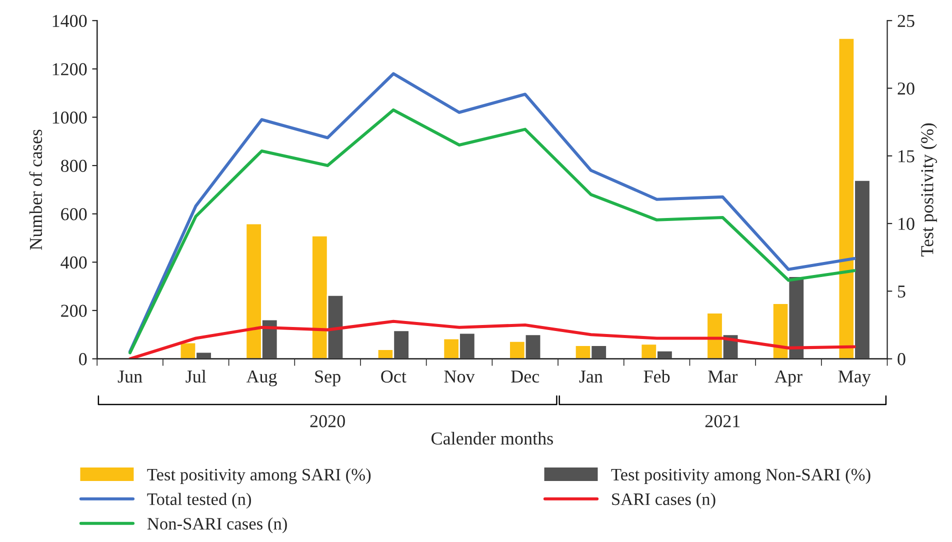 This screenshot has height=542, width=952. I want to click on x-tick-label: Jun, so click(130, 376).